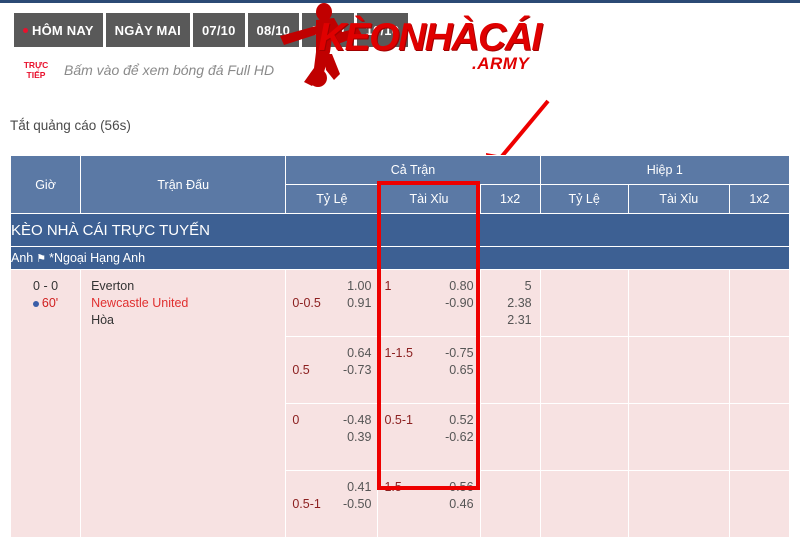 The height and width of the screenshot is (538, 800). Describe the element at coordinates (357, 420) in the screenshot. I see `odds-top-value: -0.48` at that location.